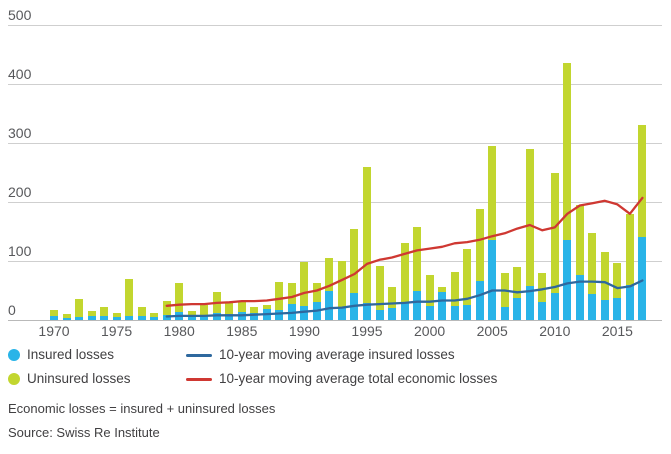 The width and height of the screenshot is (671, 454). Describe the element at coordinates (554, 232) in the screenshot. I see `uninsured-segment-2010` at that location.